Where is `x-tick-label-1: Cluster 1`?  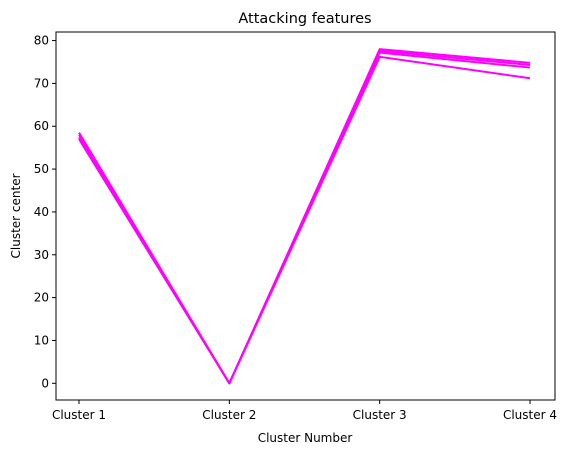
x-tick-label-1: Cluster 1 is located at coordinates (79, 415).